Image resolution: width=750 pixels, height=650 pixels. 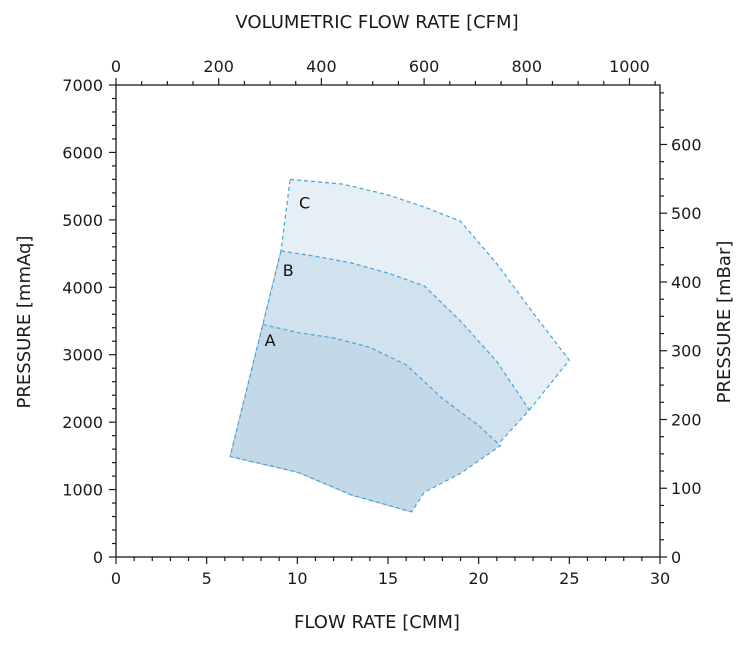 What do you see at coordinates (297, 578) in the screenshot?
I see `x-tick-label: 10` at bounding box center [297, 578].